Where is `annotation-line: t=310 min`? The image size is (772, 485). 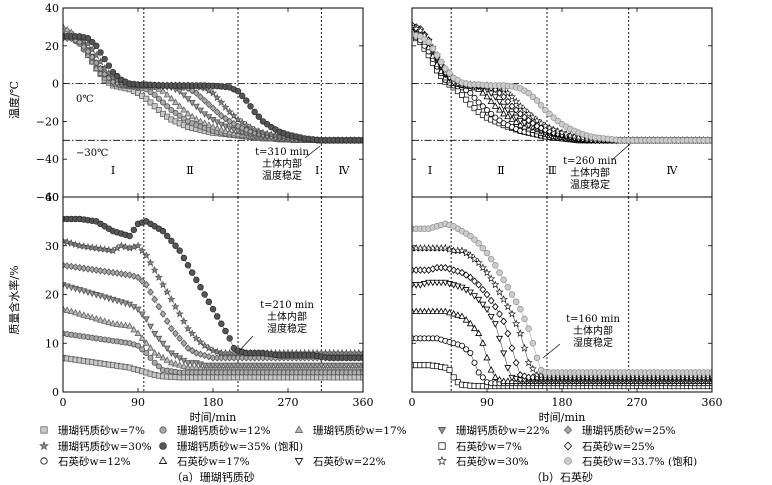 annotation-line: t=310 min is located at coordinates (282, 152).